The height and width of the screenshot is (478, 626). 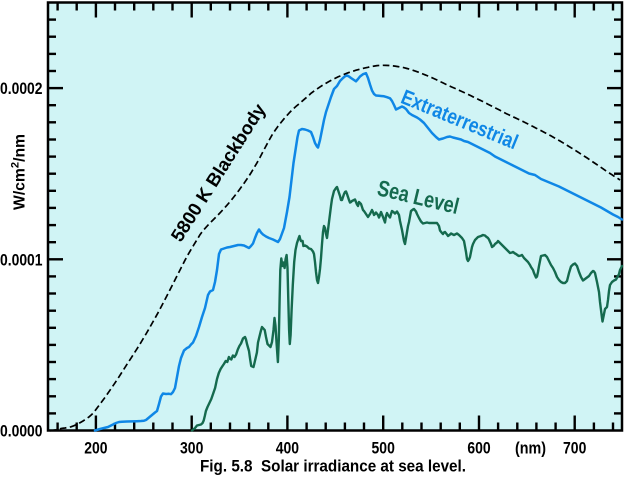 What do you see at coordinates (191, 448) in the screenshot?
I see `svg-text: 300` at bounding box center [191, 448].